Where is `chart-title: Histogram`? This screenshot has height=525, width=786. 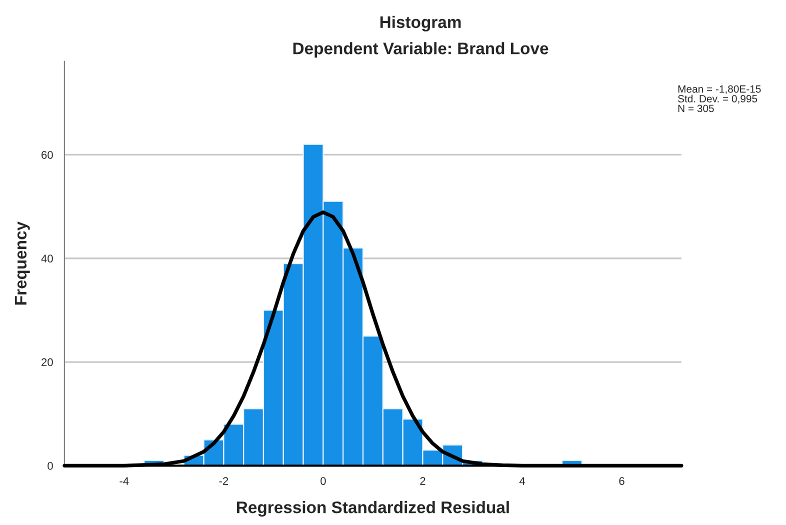
chart-title: Histogram is located at coordinates (420, 24).